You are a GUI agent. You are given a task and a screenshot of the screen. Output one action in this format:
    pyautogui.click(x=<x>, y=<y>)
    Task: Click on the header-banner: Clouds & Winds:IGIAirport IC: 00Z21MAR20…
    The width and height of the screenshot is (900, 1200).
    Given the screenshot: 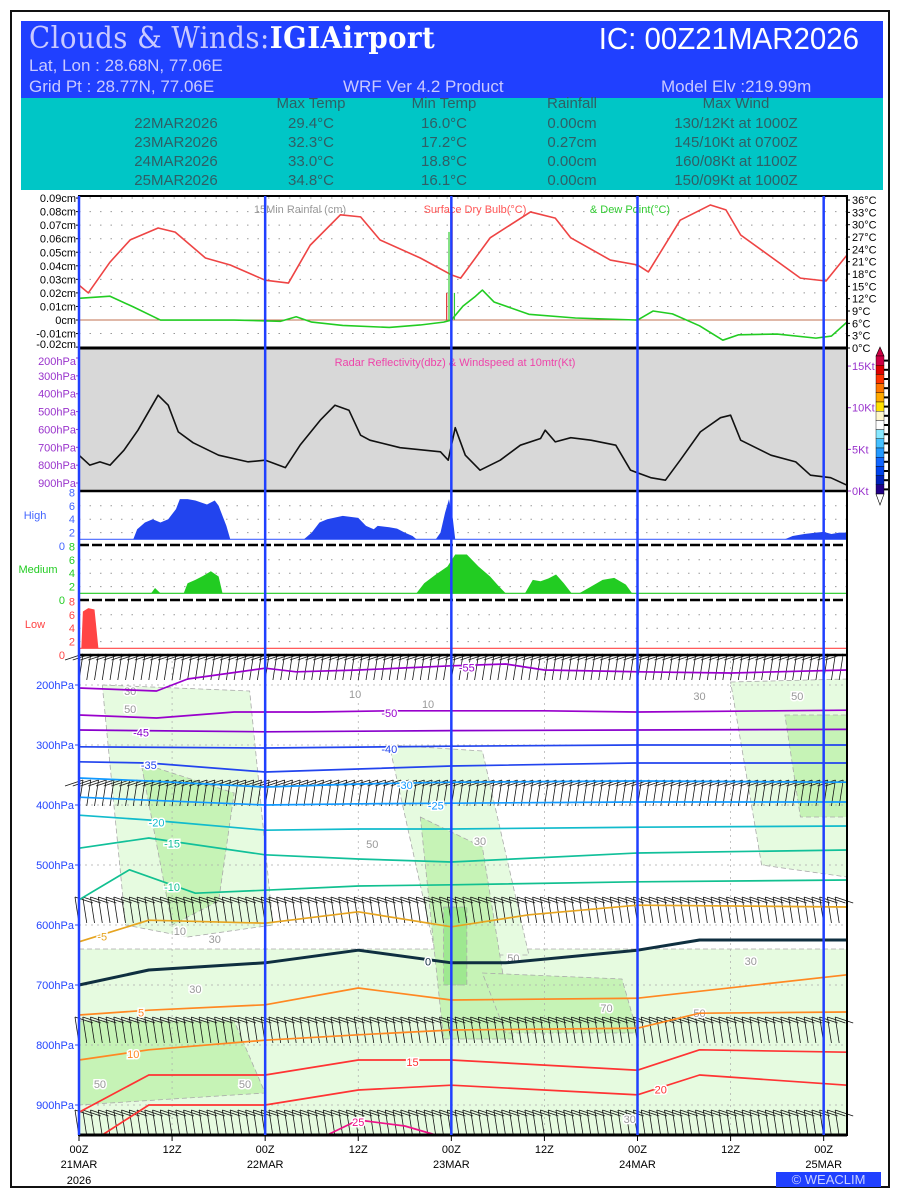 What is the action you would take?
    pyautogui.click(x=452, y=59)
    